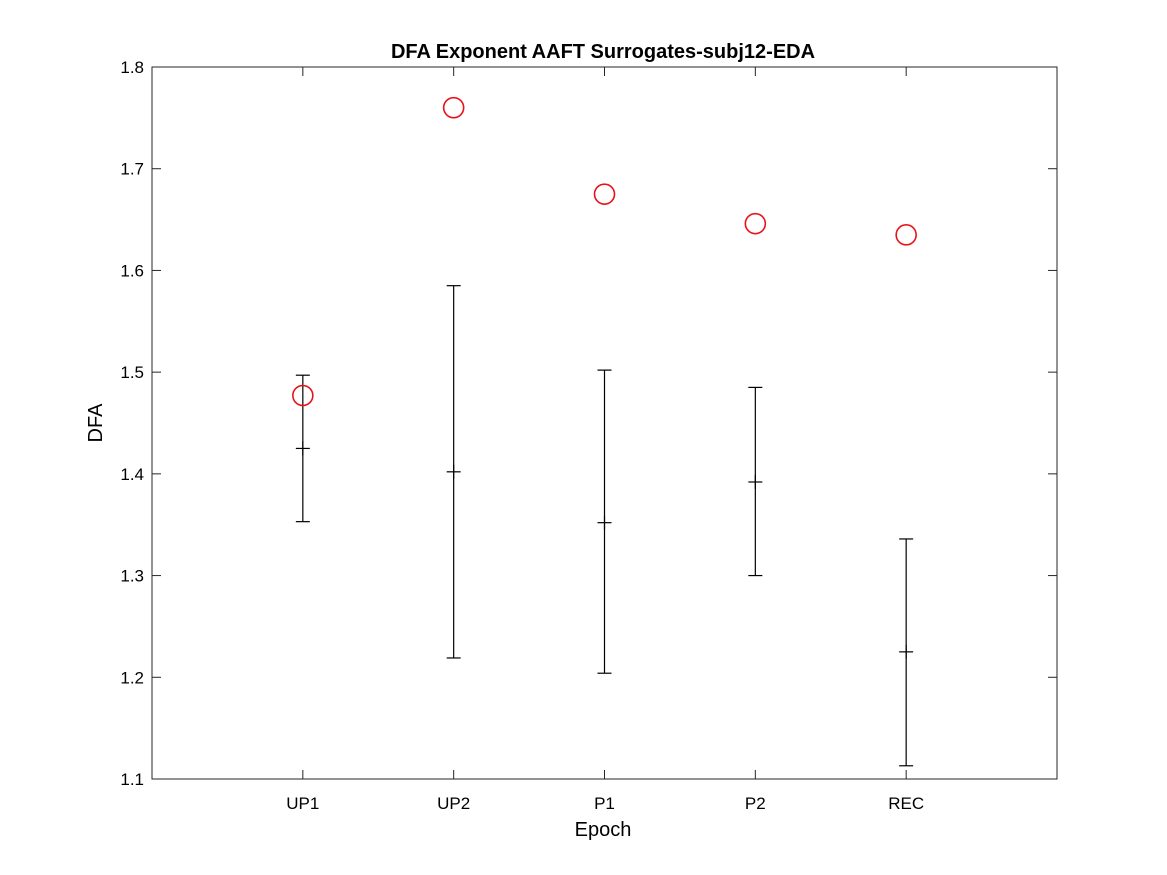  Describe the element at coordinates (132, 779) in the screenshot. I see `y-tick-label: 1.1` at that location.